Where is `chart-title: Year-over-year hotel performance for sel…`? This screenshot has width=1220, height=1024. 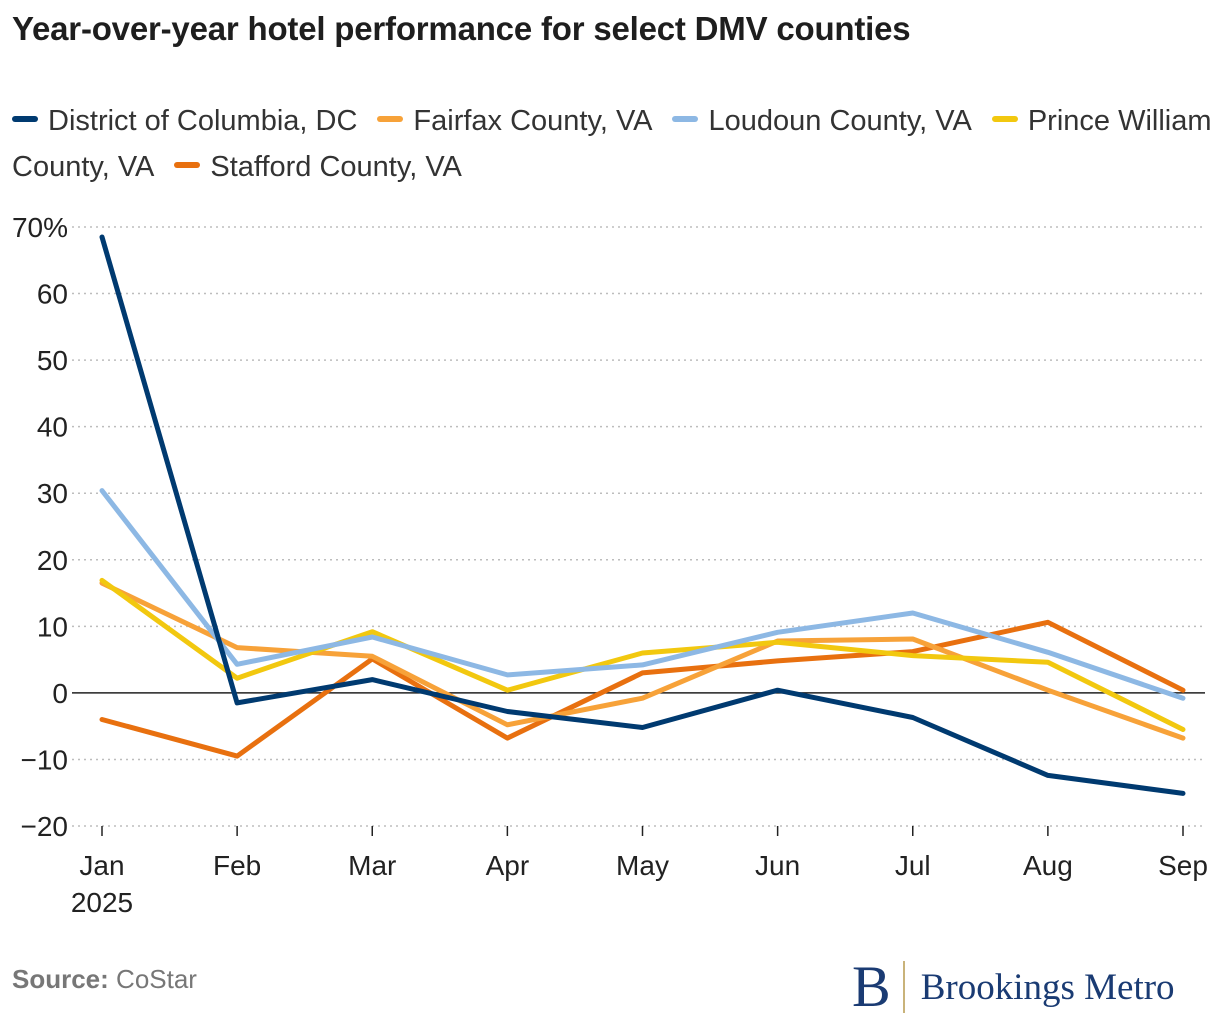
chart-title: Year-over-year hotel performance for sel… is located at coordinates (461, 28).